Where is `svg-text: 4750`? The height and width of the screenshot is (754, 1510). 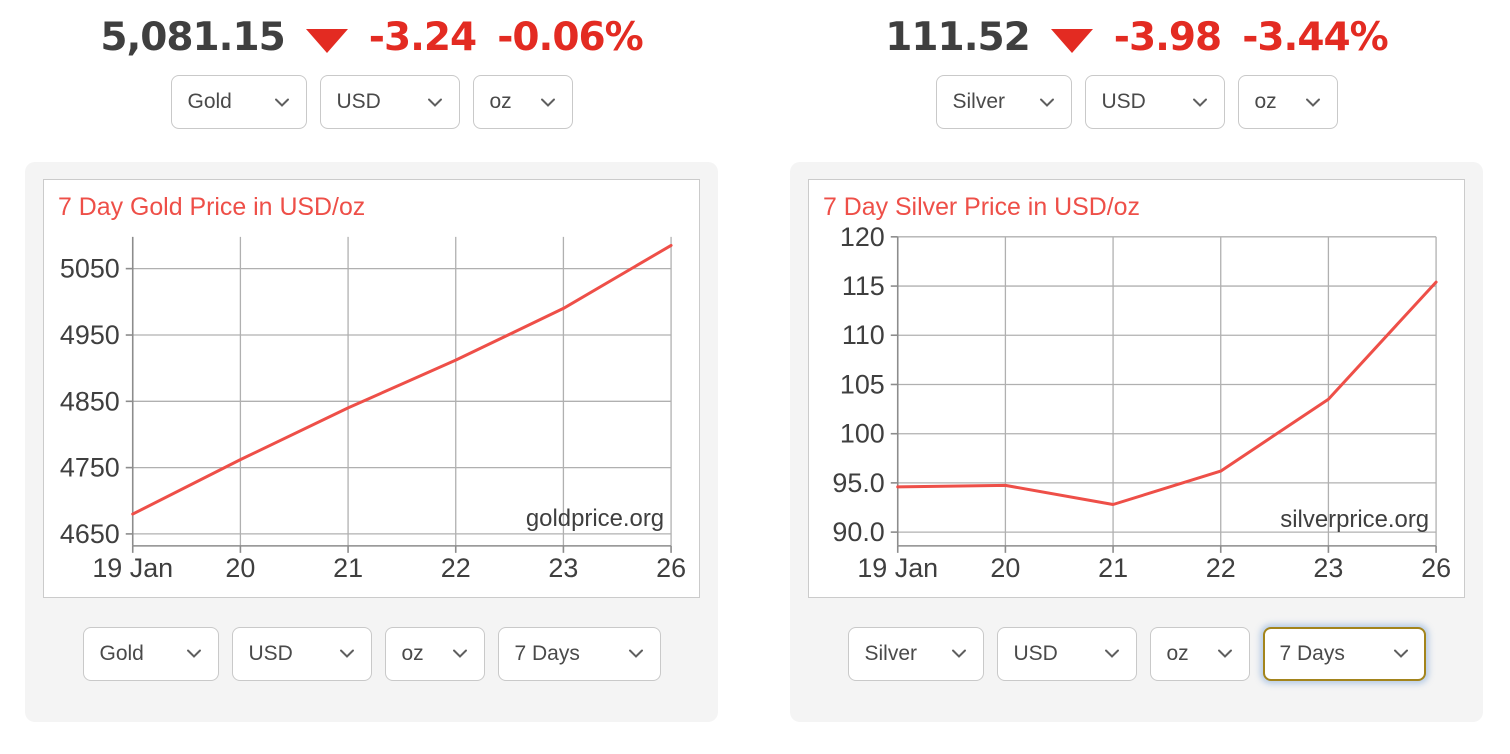
svg-text: 4750 is located at coordinates (90, 468).